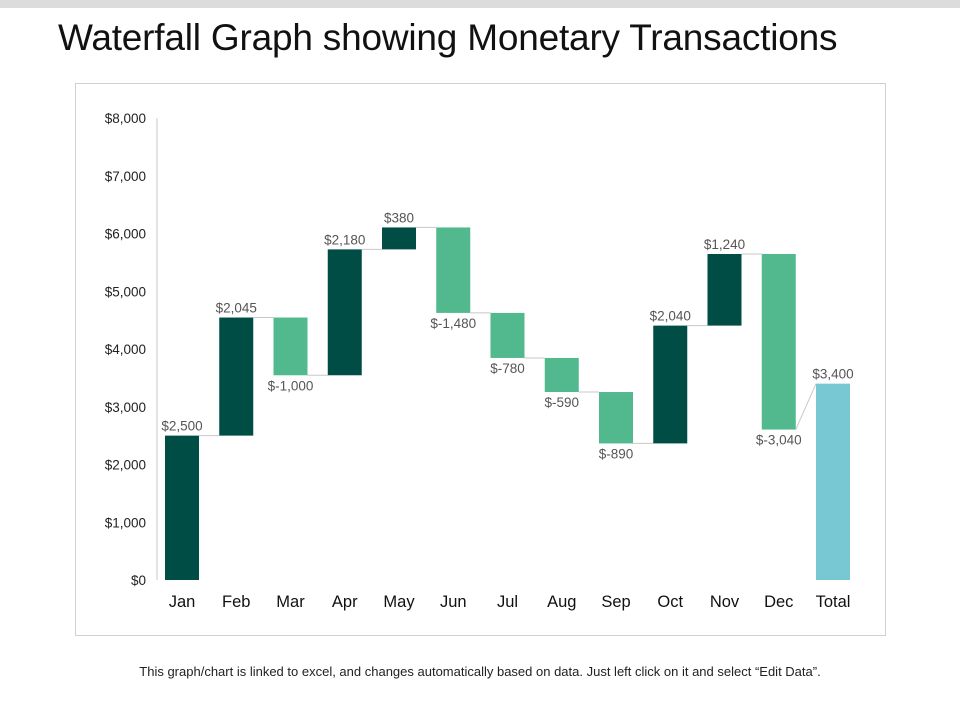 The height and width of the screenshot is (720, 960). What do you see at coordinates (181, 426) in the screenshot?
I see `data-label-jan: $2,500` at bounding box center [181, 426].